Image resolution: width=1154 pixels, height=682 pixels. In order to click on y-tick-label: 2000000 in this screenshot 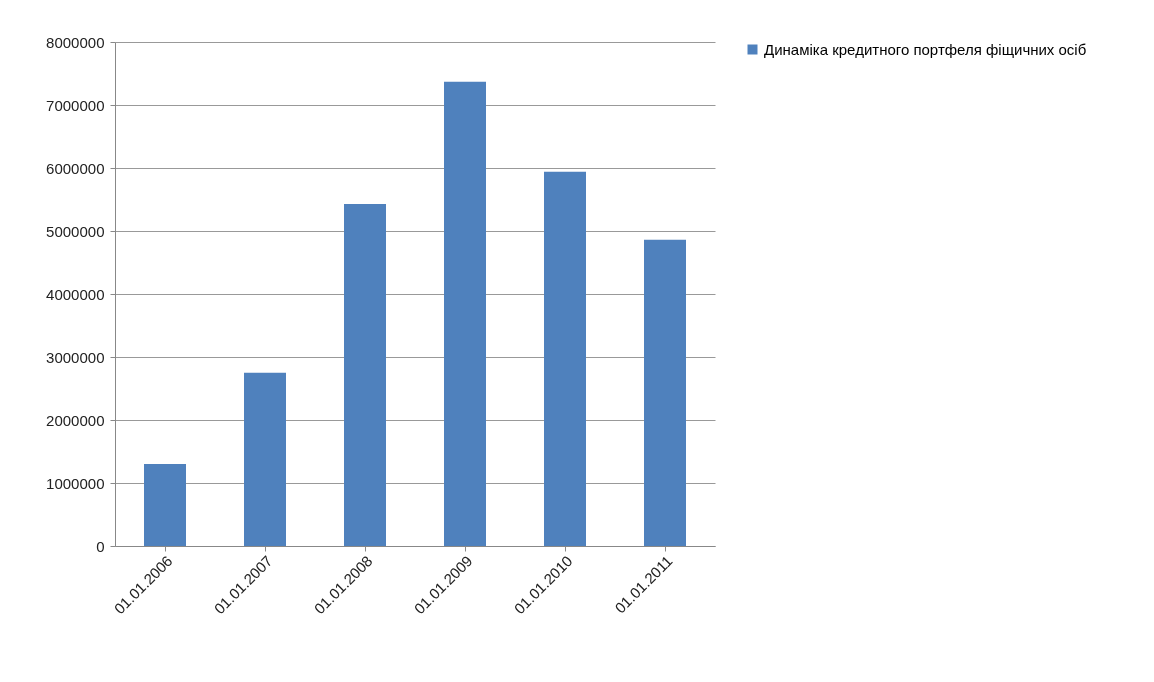, I will do `click(75, 420)`.